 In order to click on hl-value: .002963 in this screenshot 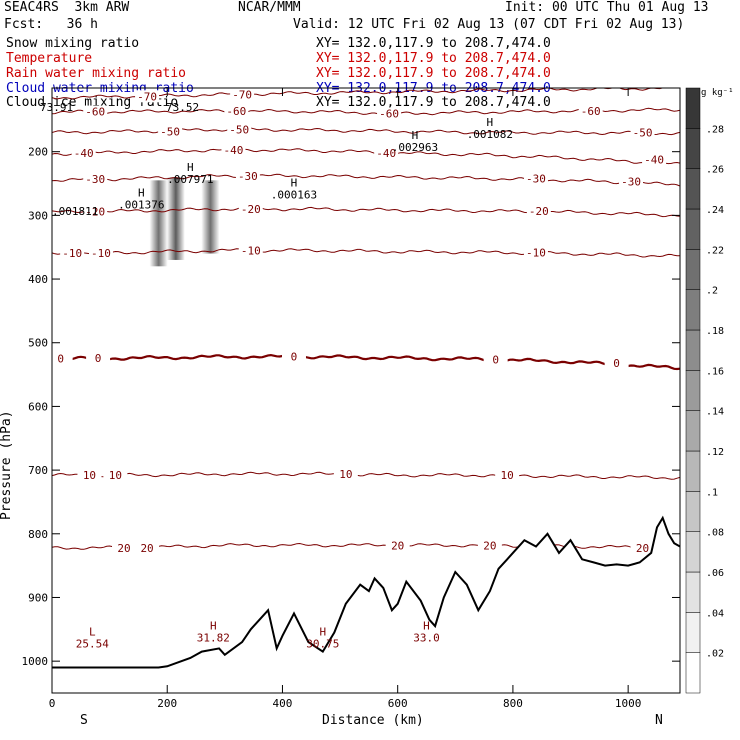, I will do `click(415, 147)`.